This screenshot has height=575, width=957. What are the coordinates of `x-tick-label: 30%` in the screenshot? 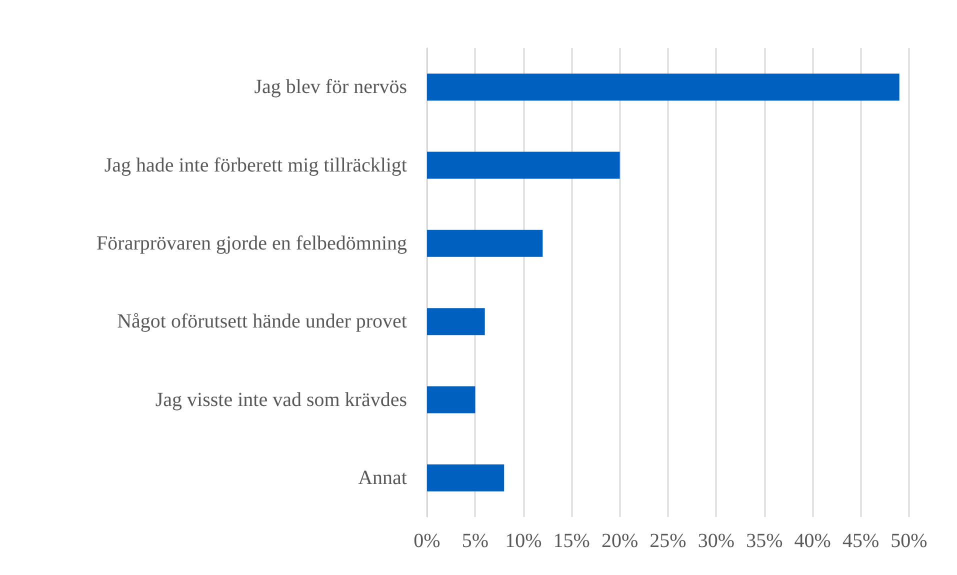 It's located at (716, 541).